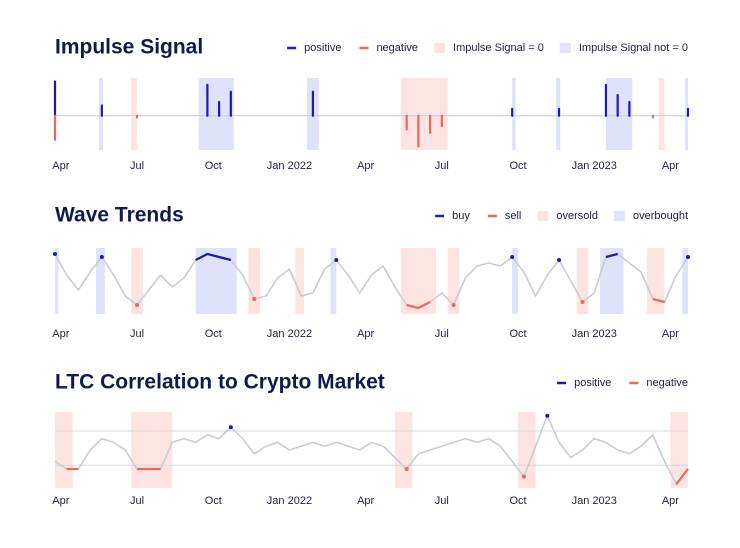 This screenshot has height=548, width=740. I want to click on legend-label: oversold, so click(577, 216).